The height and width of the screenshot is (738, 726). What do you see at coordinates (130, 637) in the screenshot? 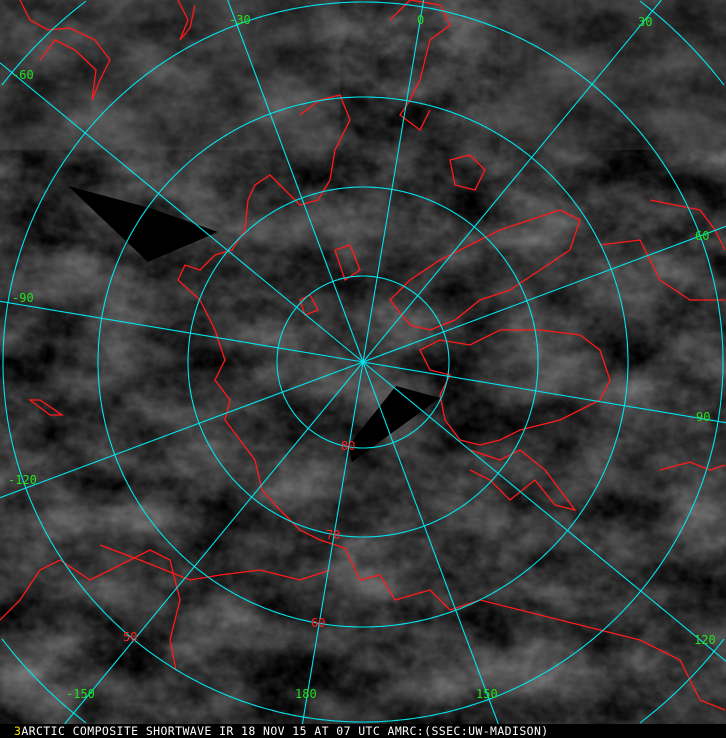
I see `latitude-label: 50` at bounding box center [130, 637].